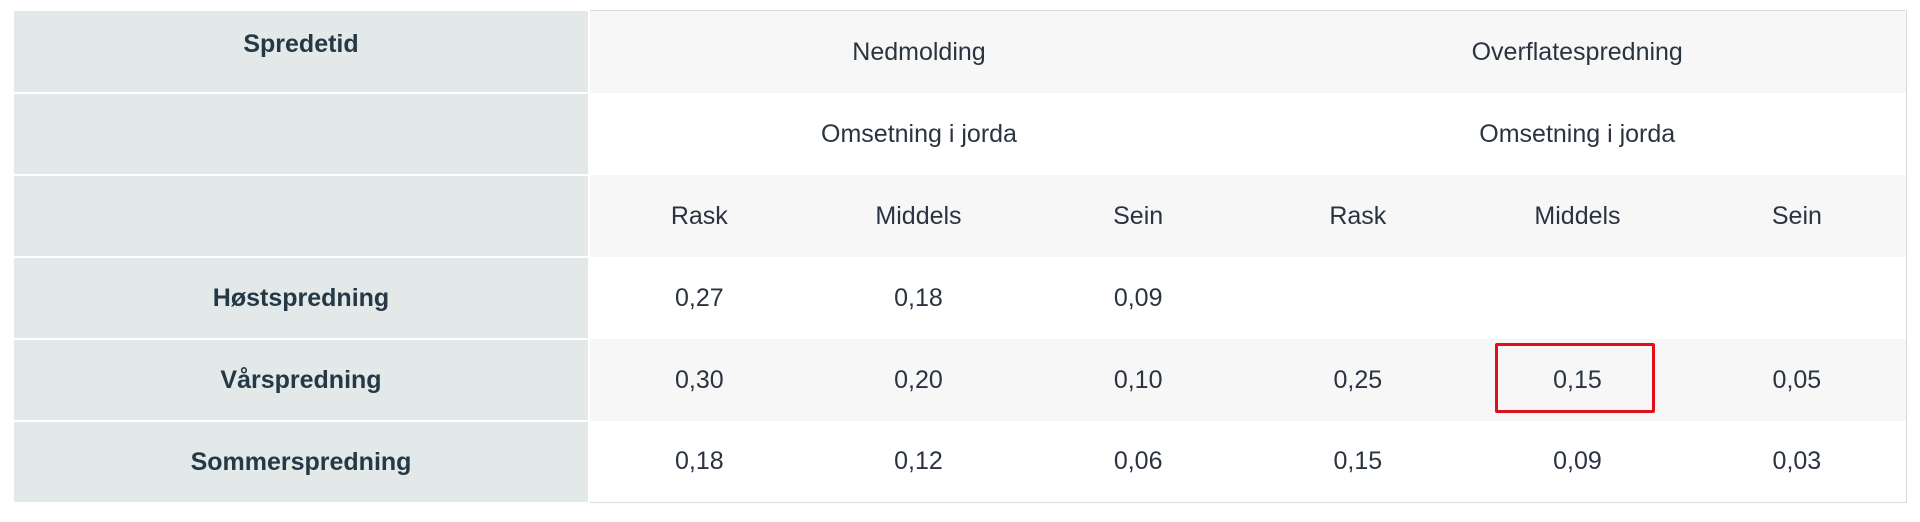 Image resolution: width=1920 pixels, height=522 pixels. What do you see at coordinates (302, 462) in the screenshot?
I see `row-label: Sommerspredning` at bounding box center [302, 462].